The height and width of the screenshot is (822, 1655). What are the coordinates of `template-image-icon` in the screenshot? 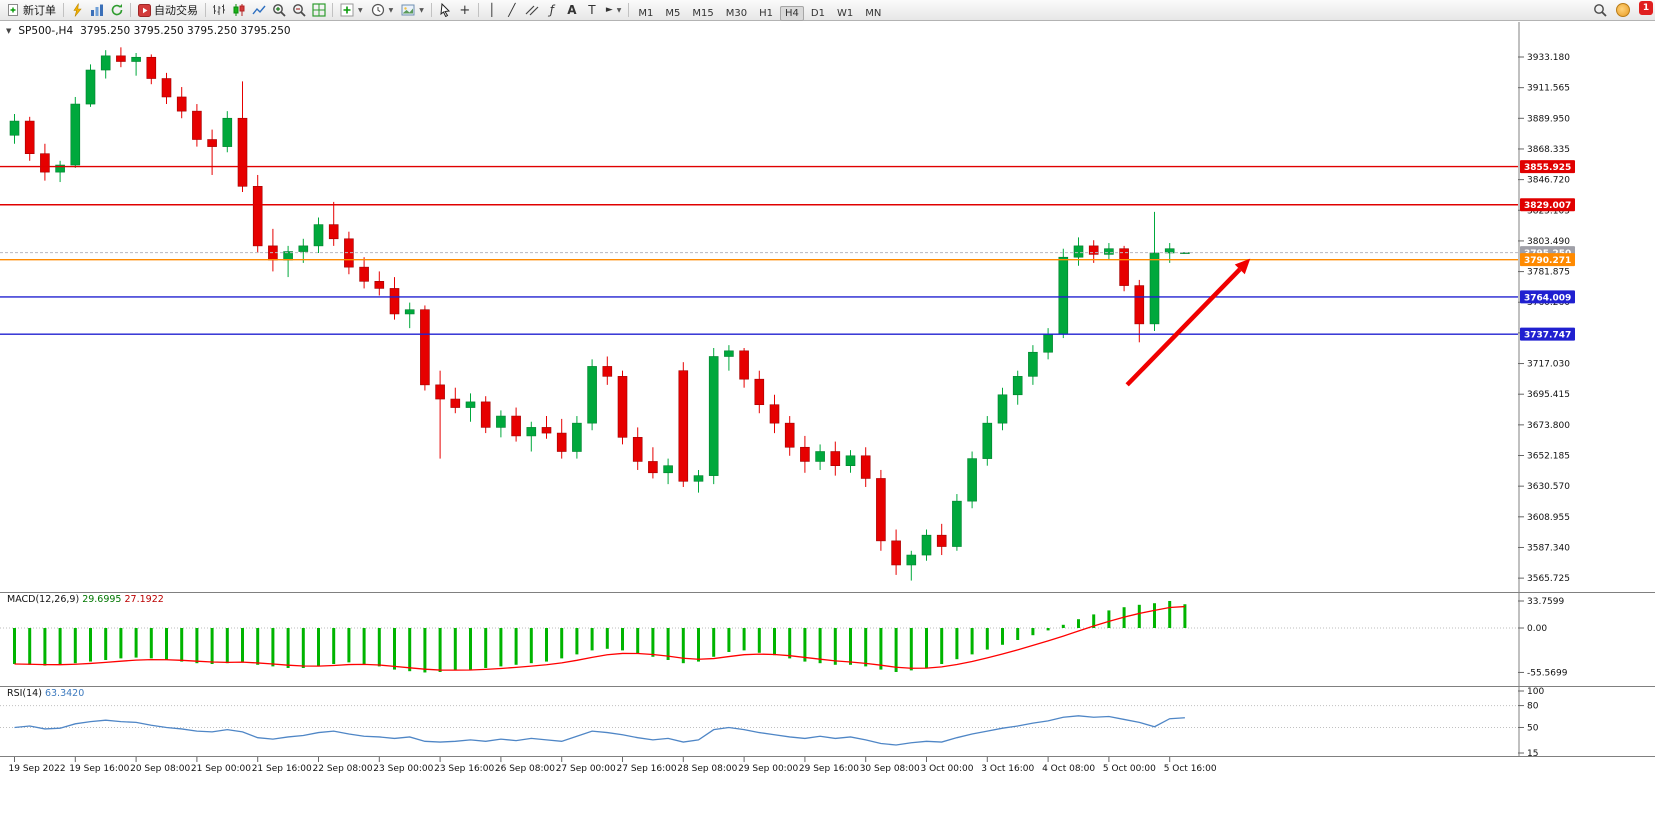 It's located at (408, 10).